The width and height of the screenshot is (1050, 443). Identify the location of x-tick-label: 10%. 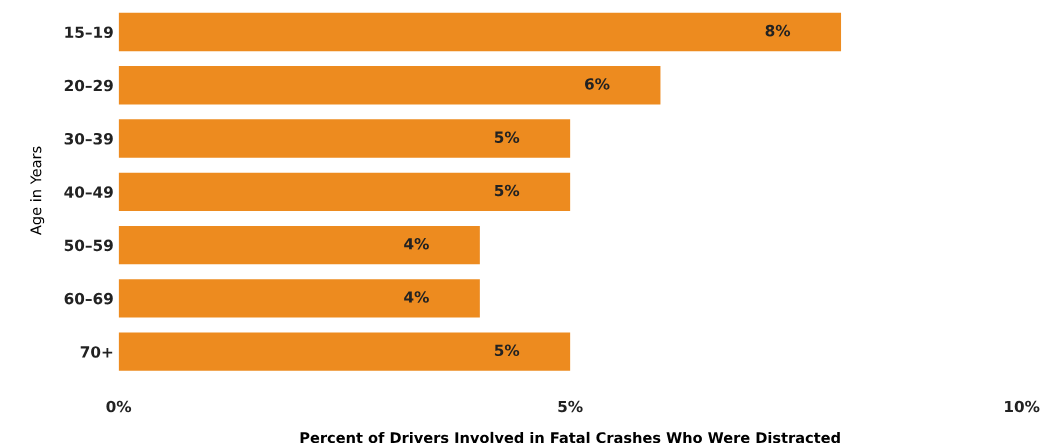
(1022, 406).